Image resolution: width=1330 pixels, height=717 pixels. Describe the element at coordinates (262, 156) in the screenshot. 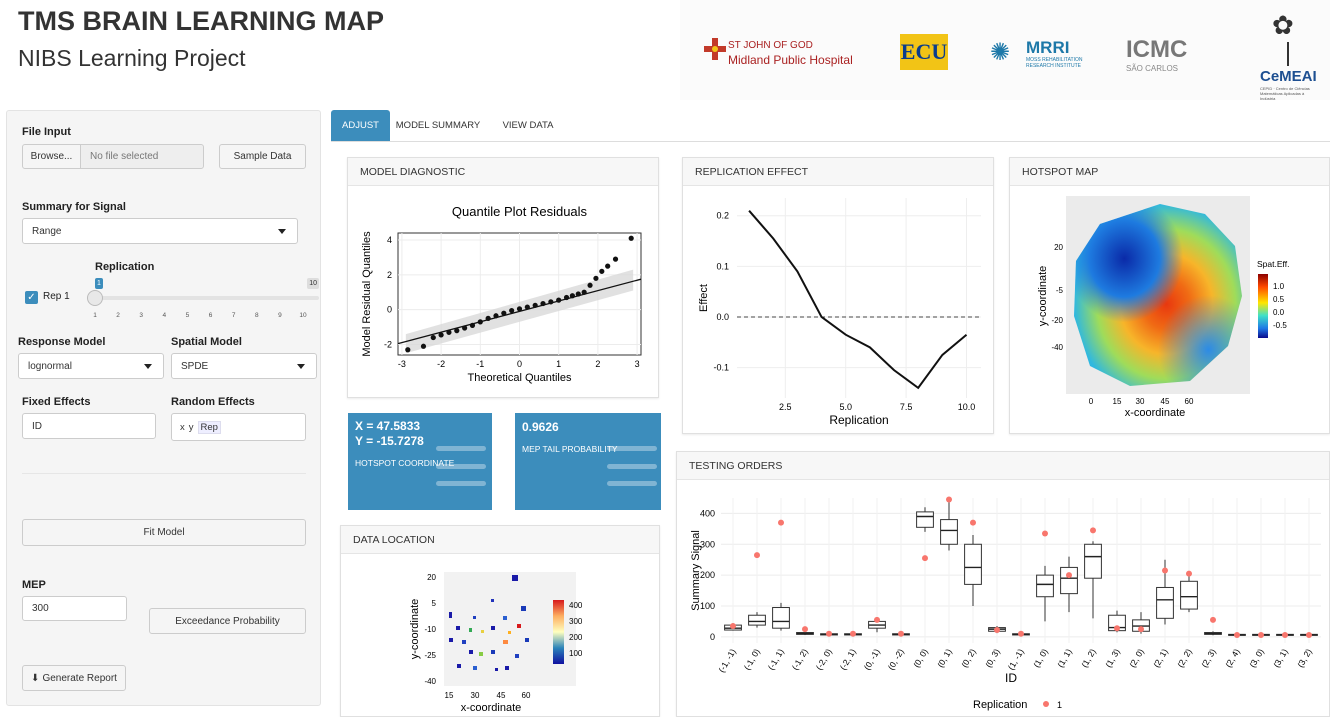

I see `sample-data-button: Sample Data` at that location.